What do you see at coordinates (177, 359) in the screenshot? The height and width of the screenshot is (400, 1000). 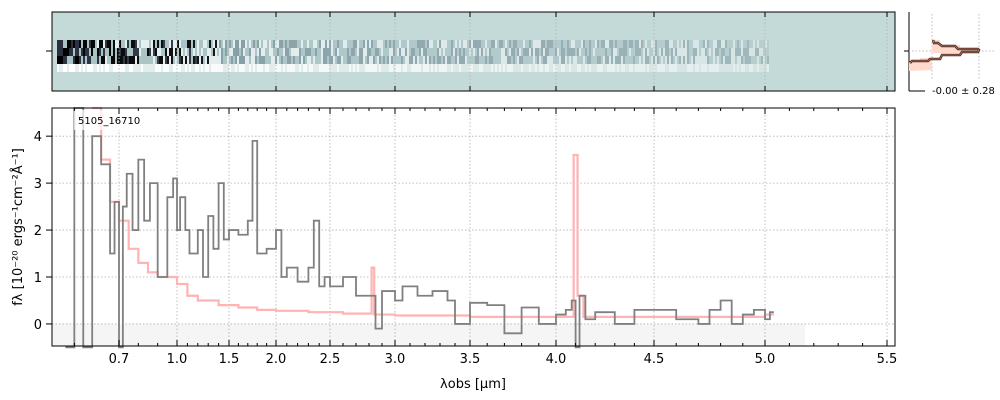 I see `x-tick-label: 1.0` at bounding box center [177, 359].